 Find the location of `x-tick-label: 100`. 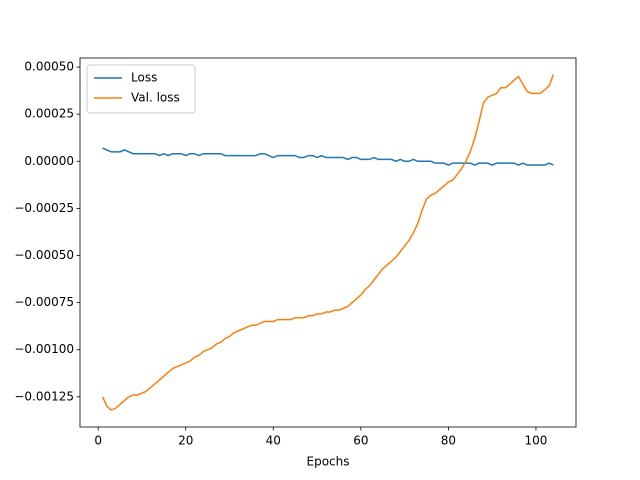

x-tick-label: 100 is located at coordinates (535, 441).